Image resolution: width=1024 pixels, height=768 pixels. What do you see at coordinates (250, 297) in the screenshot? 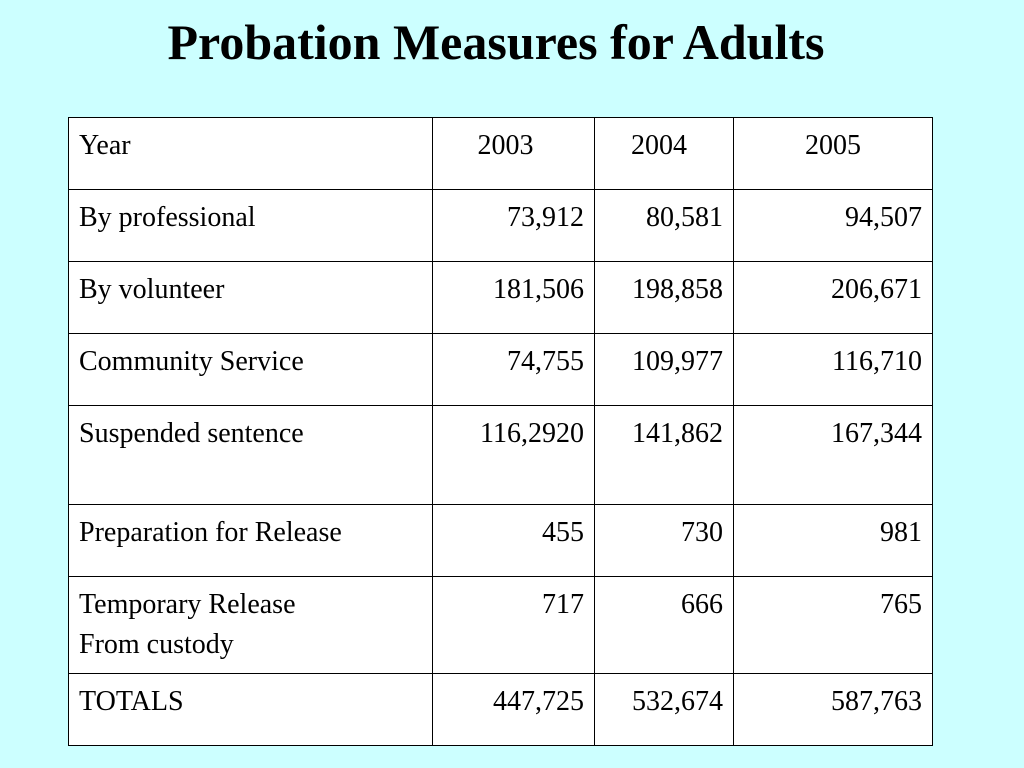
I see `row-label: By volunteer` at bounding box center [250, 297].